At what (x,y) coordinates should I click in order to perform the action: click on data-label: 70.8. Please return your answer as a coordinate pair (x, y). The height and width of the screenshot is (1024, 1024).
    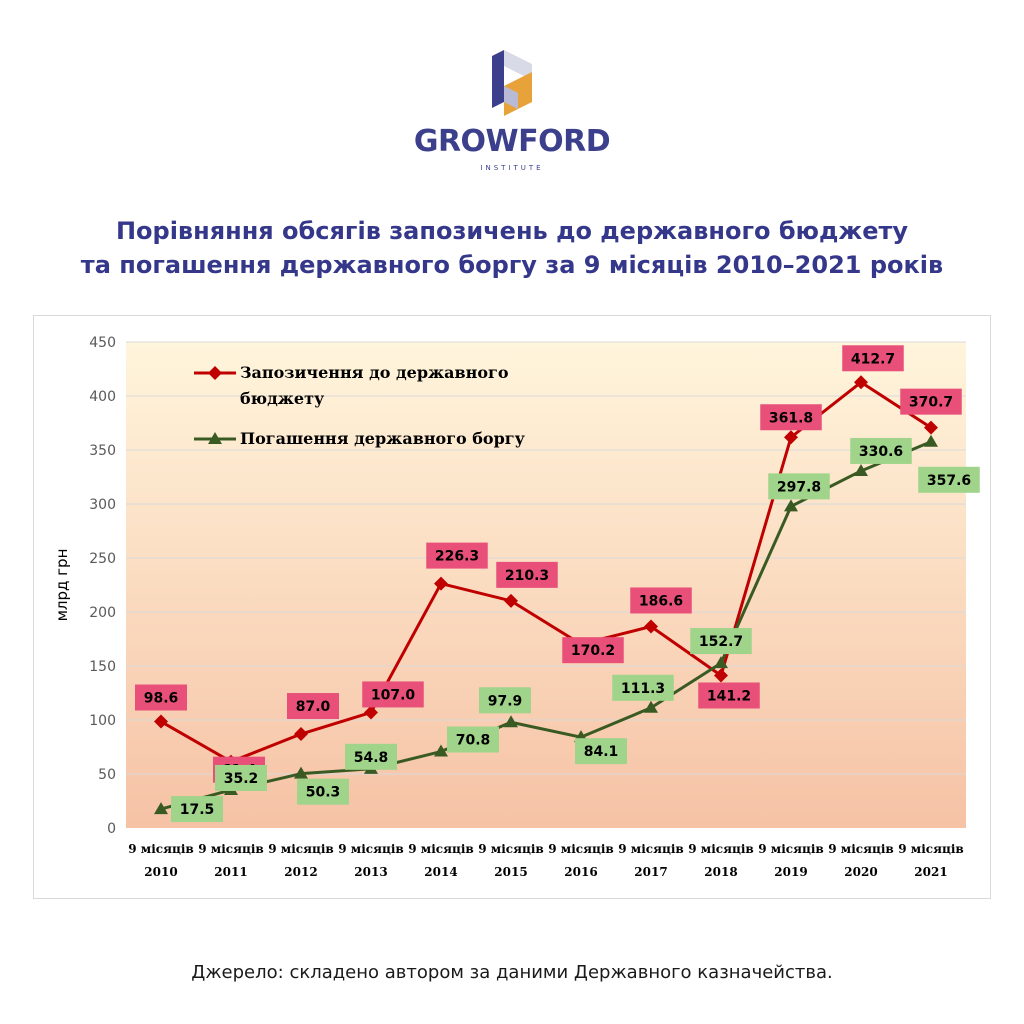
    Looking at the image, I should click on (473, 739).